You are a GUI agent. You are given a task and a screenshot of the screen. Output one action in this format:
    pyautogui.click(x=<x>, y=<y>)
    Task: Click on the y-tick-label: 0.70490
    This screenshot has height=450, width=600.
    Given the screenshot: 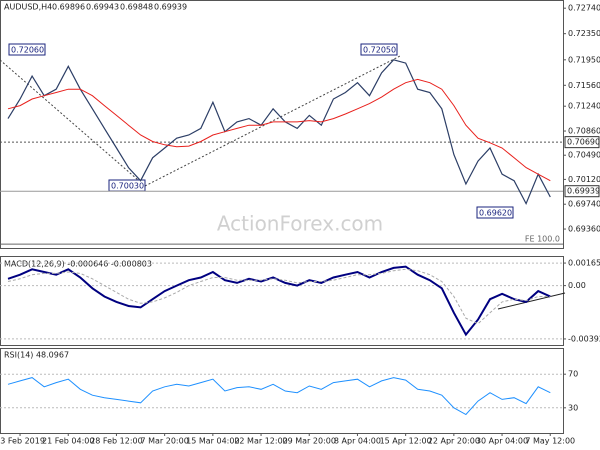 What is the action you would take?
    pyautogui.click(x=584, y=155)
    